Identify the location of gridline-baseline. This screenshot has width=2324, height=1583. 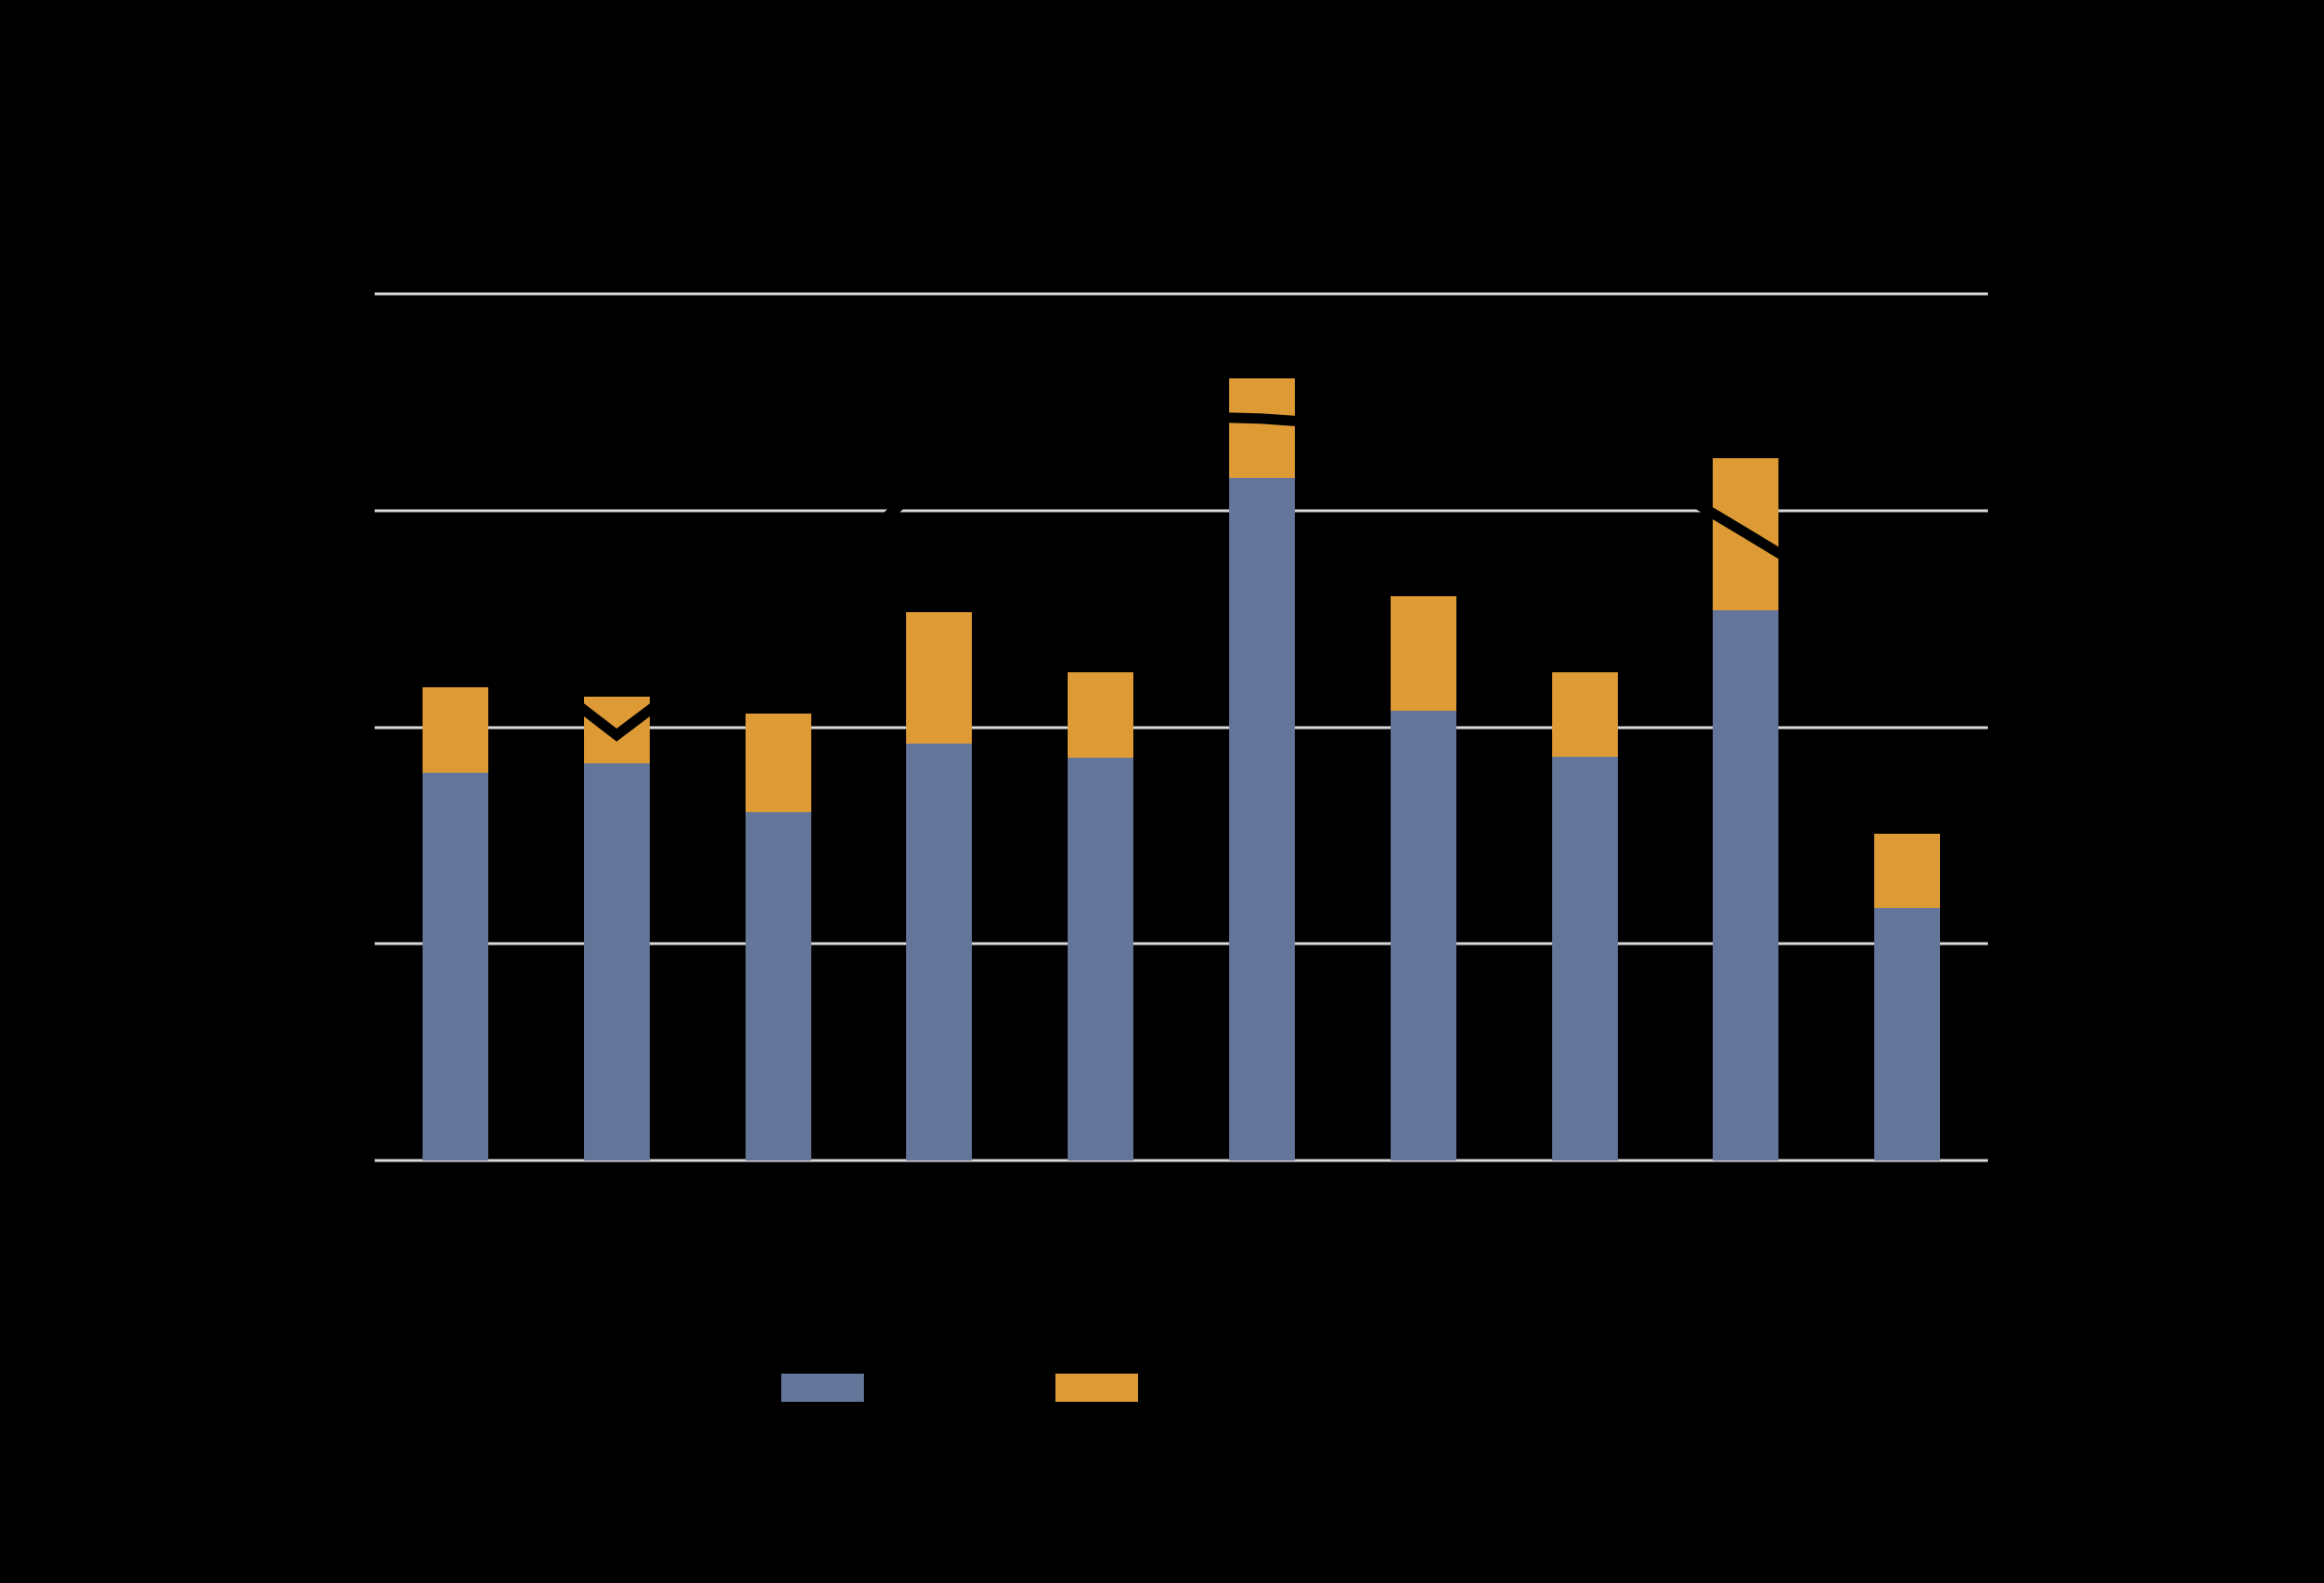
(1181, 1160).